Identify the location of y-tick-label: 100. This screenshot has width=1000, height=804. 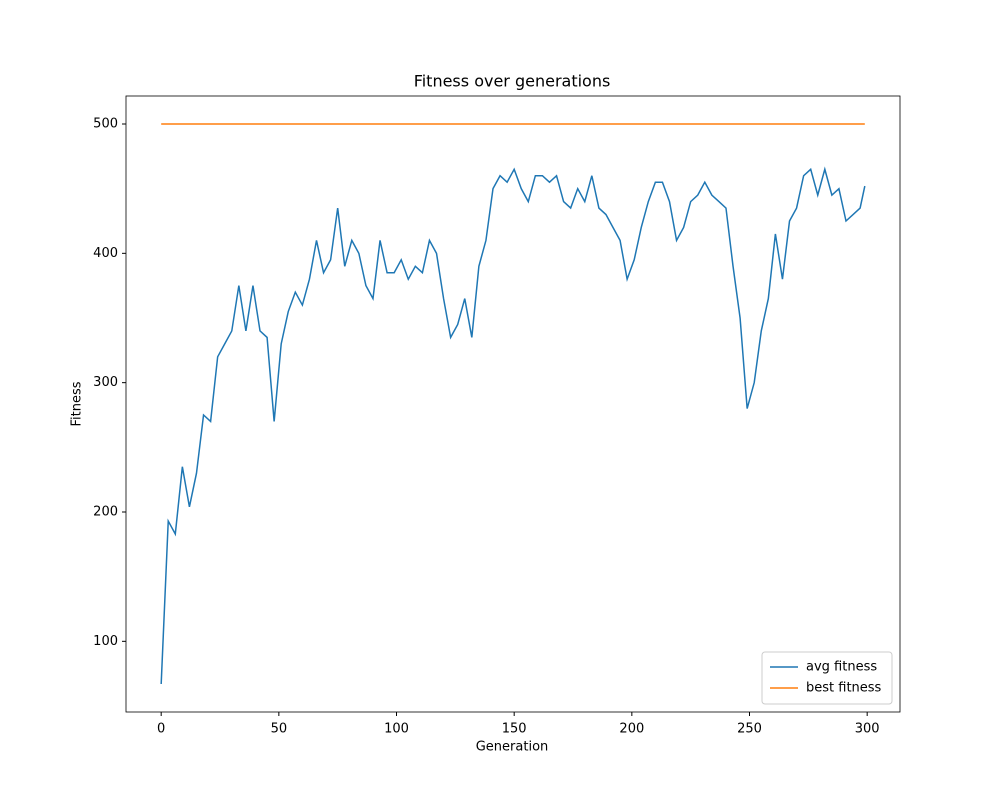
(105, 641).